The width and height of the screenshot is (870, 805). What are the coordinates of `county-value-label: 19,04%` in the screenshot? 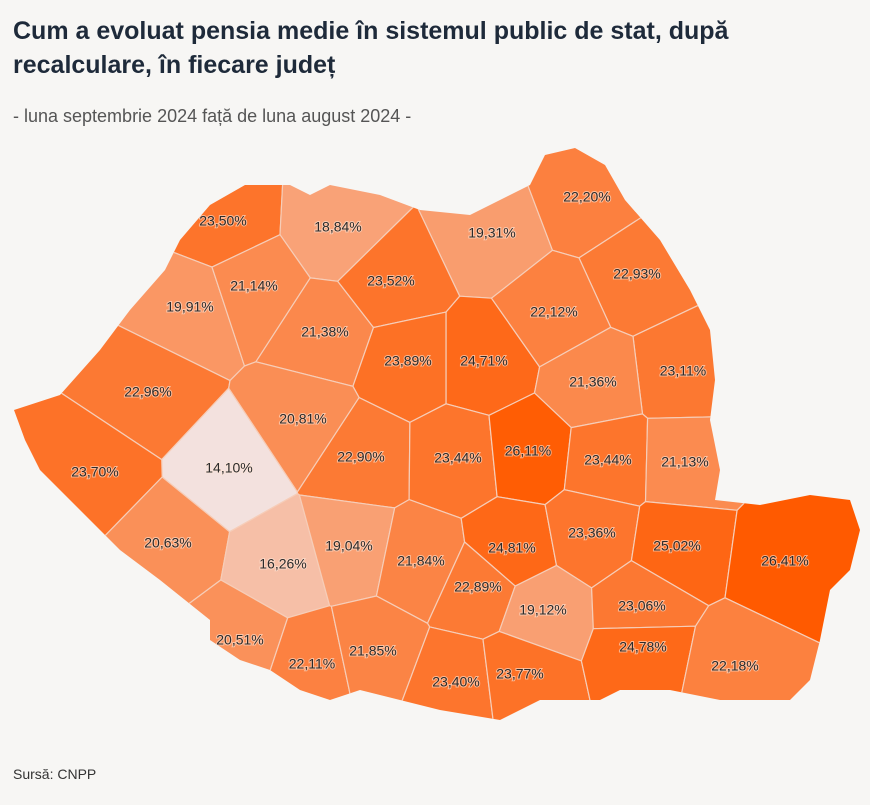 It's located at (348, 546).